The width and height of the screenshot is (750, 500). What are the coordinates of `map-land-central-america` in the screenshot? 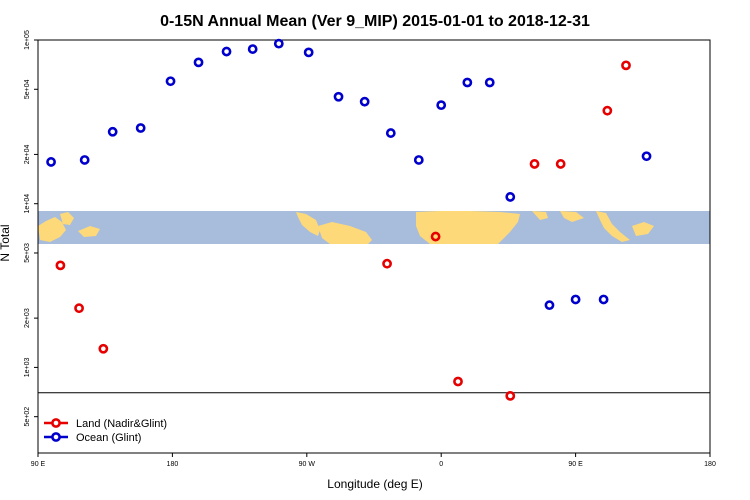 It's located at (308, 224).